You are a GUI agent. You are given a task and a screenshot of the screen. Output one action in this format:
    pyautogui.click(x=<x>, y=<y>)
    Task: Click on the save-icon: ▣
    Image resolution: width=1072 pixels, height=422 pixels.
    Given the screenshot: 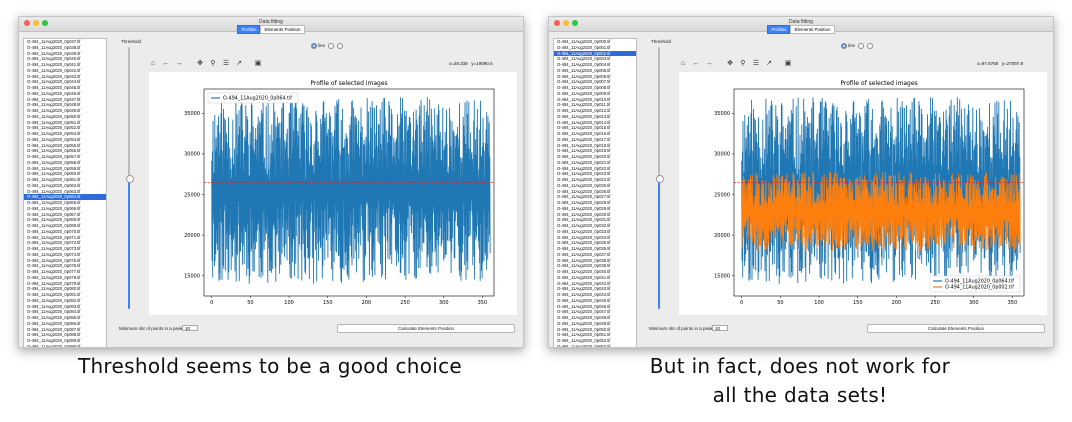 What is the action you would take?
    pyautogui.click(x=788, y=63)
    